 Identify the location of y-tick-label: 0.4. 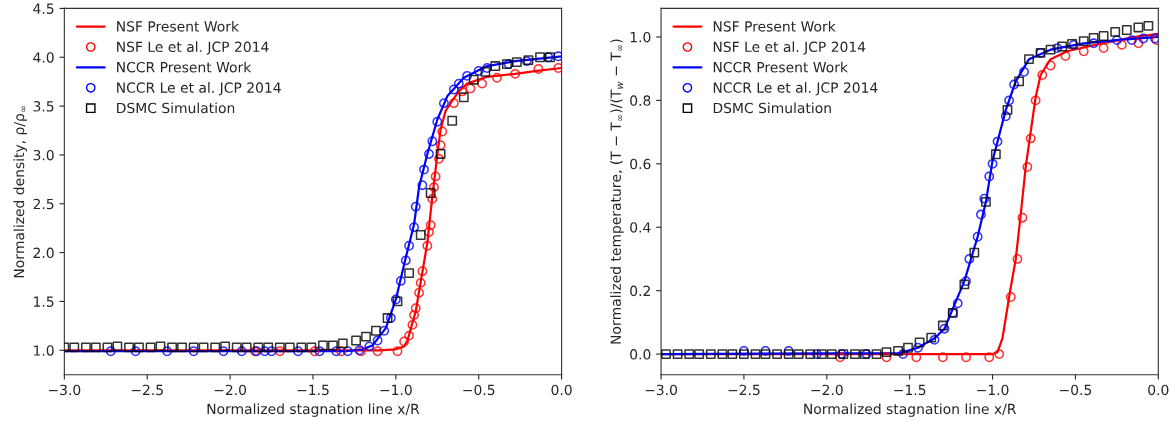
(640, 227).